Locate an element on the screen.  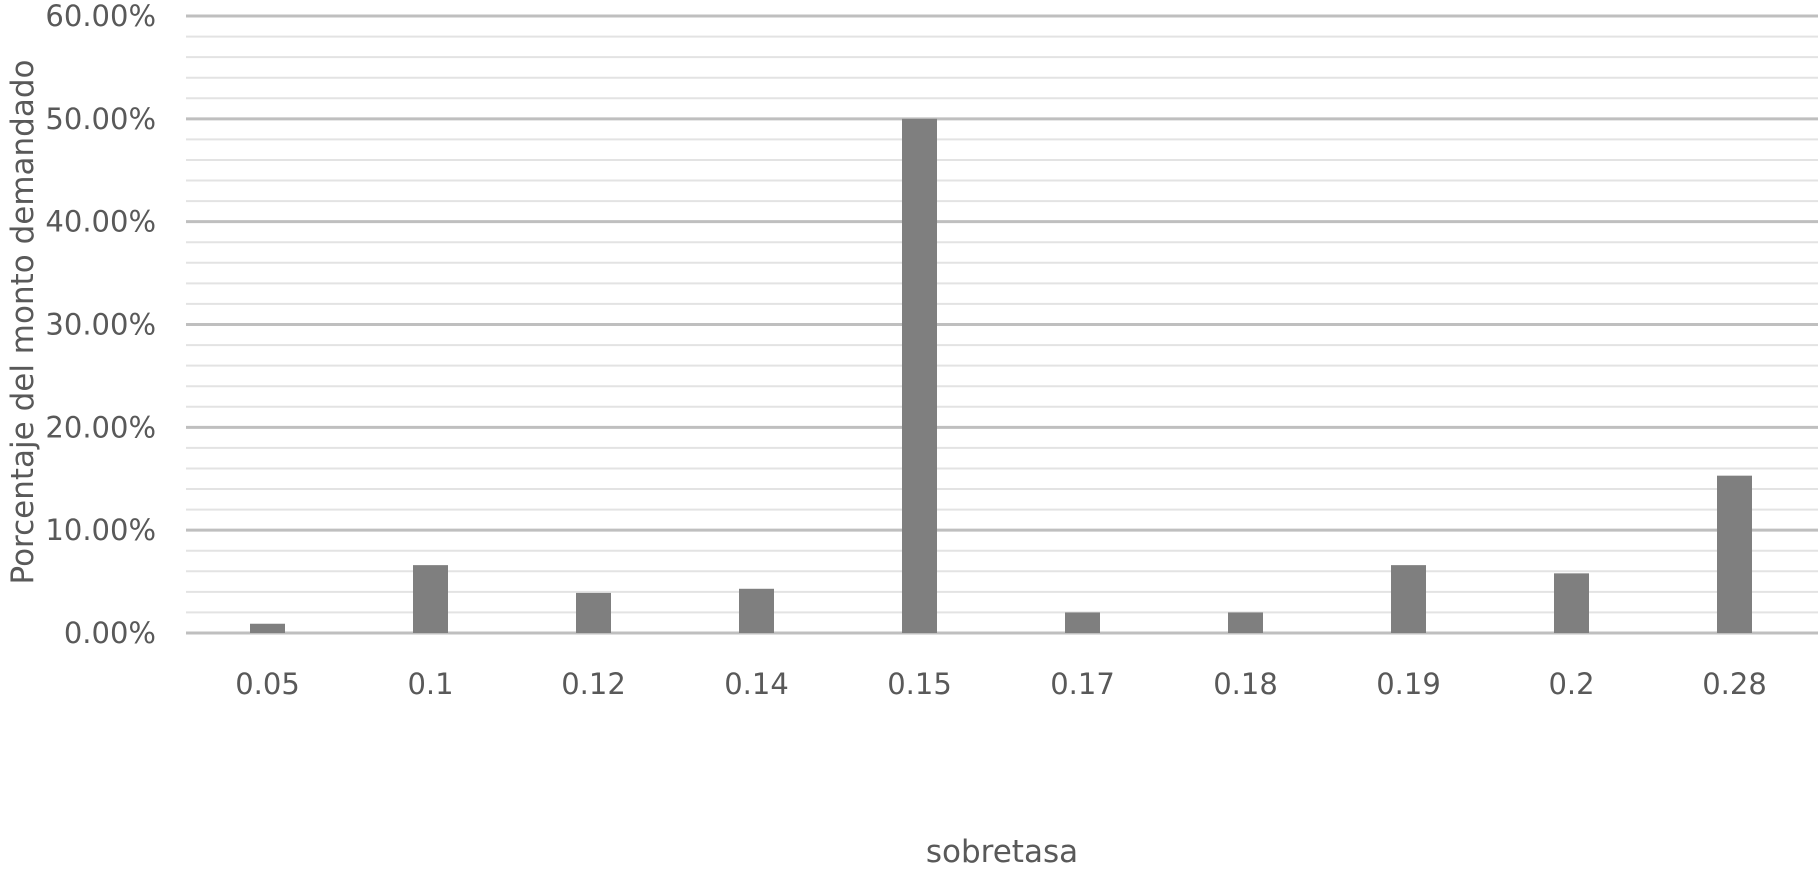
bar-0.05 is located at coordinates (267, 628).